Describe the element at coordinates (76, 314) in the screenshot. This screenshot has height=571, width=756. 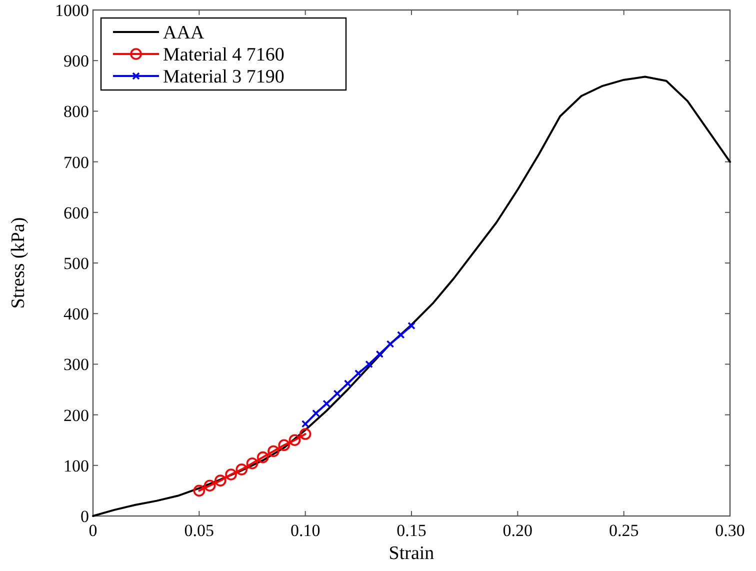
I see `y-tick-label: 400` at that location.